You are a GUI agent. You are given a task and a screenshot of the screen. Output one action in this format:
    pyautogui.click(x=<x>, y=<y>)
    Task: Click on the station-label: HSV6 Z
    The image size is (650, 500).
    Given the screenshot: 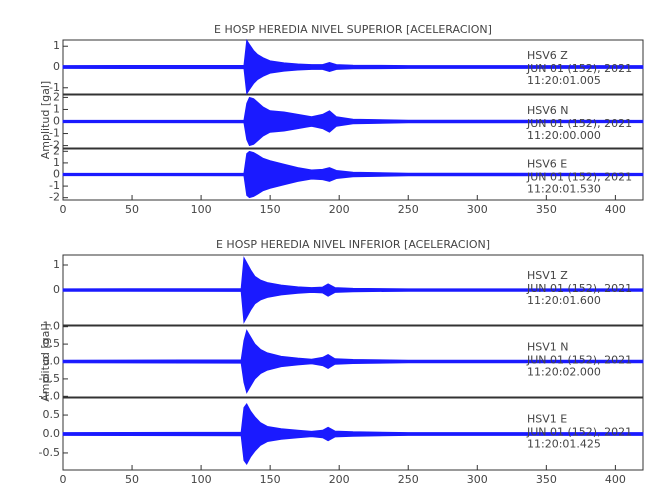 What is the action you would take?
    pyautogui.click(x=547, y=55)
    